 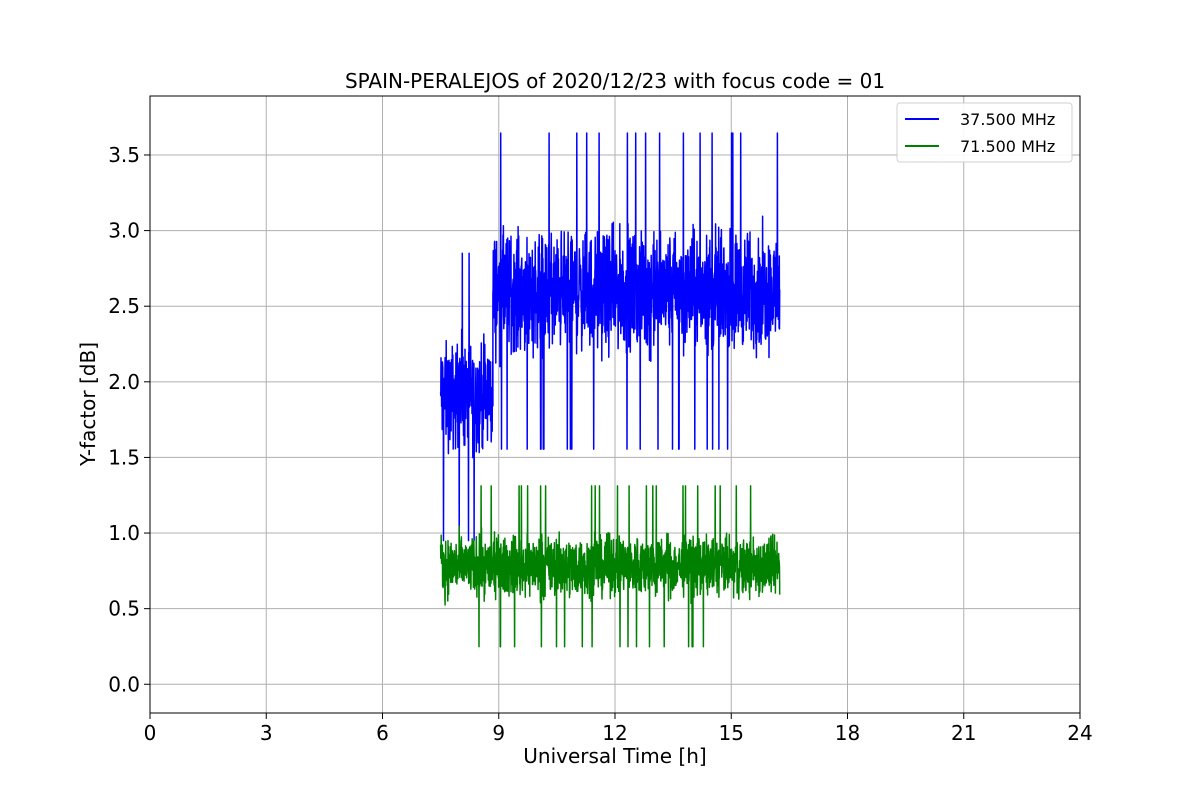 What do you see at coordinates (847, 733) in the screenshot?
I see `x-tick-label: 18` at bounding box center [847, 733].